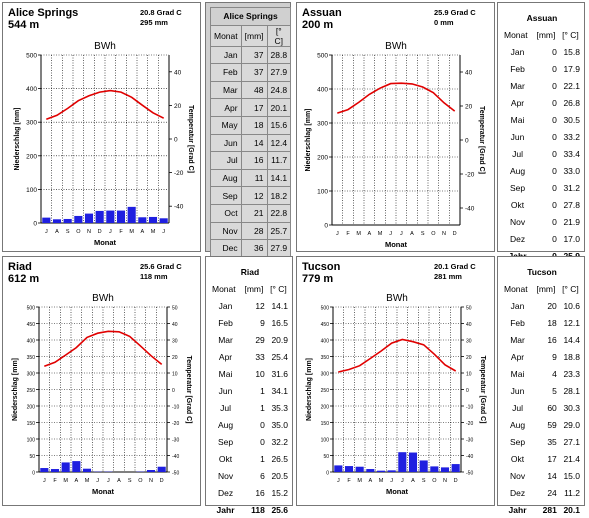 This screenshot has height=518, width=589. What do you see at coordinates (226, 90) in the screenshot?
I see `month-cell: Mar` at bounding box center [226, 90].